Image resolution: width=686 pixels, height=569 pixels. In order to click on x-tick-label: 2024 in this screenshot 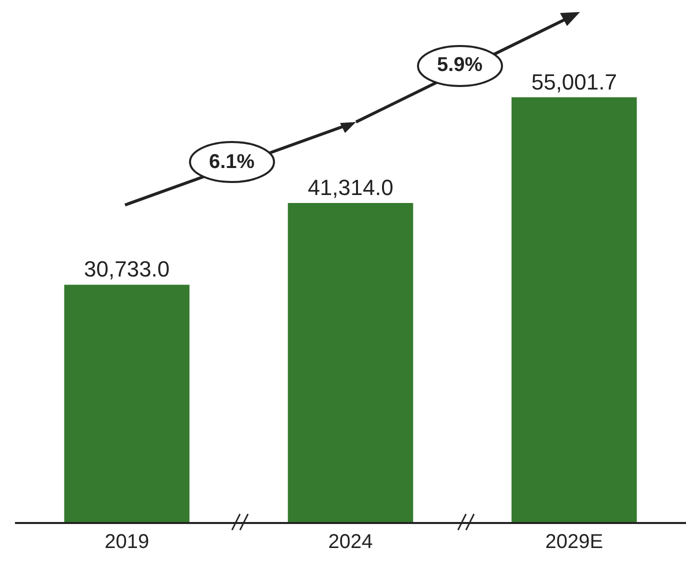, I will do `click(350, 541)`.